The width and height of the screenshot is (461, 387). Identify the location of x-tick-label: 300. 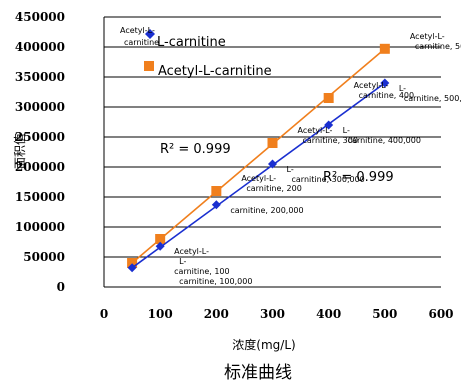
(272, 314).